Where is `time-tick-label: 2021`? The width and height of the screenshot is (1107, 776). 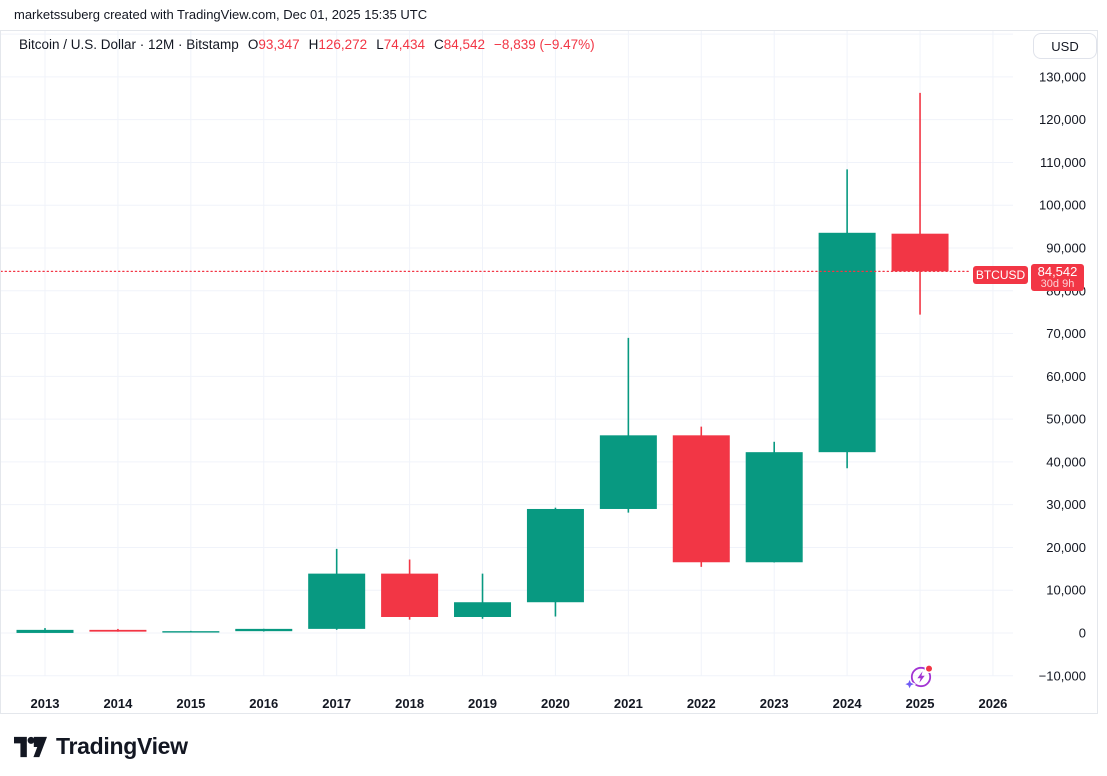
time-tick-label: 2021 is located at coordinates (628, 703).